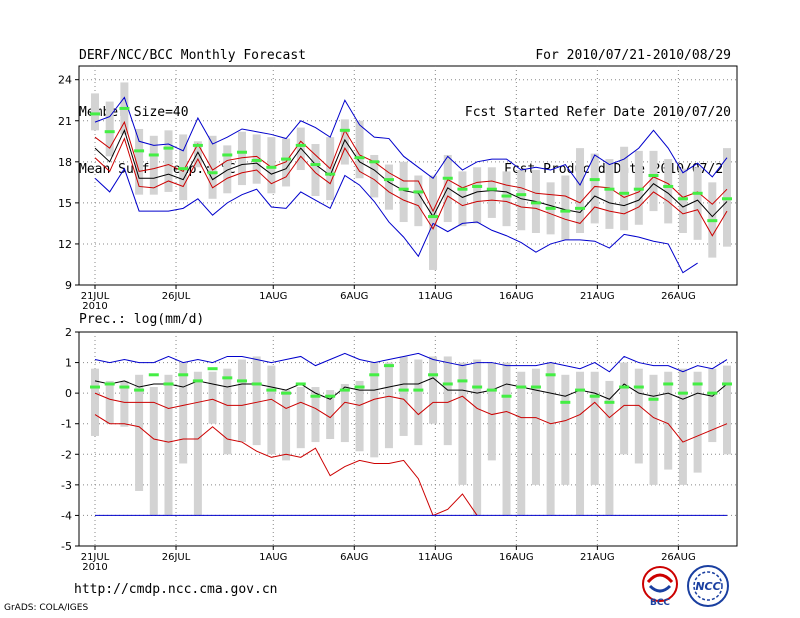 This screenshot has width=800, height=618. What do you see at coordinates (68, 332) in the screenshot?
I see `prec-ytick-label: 2` at bounding box center [68, 332].